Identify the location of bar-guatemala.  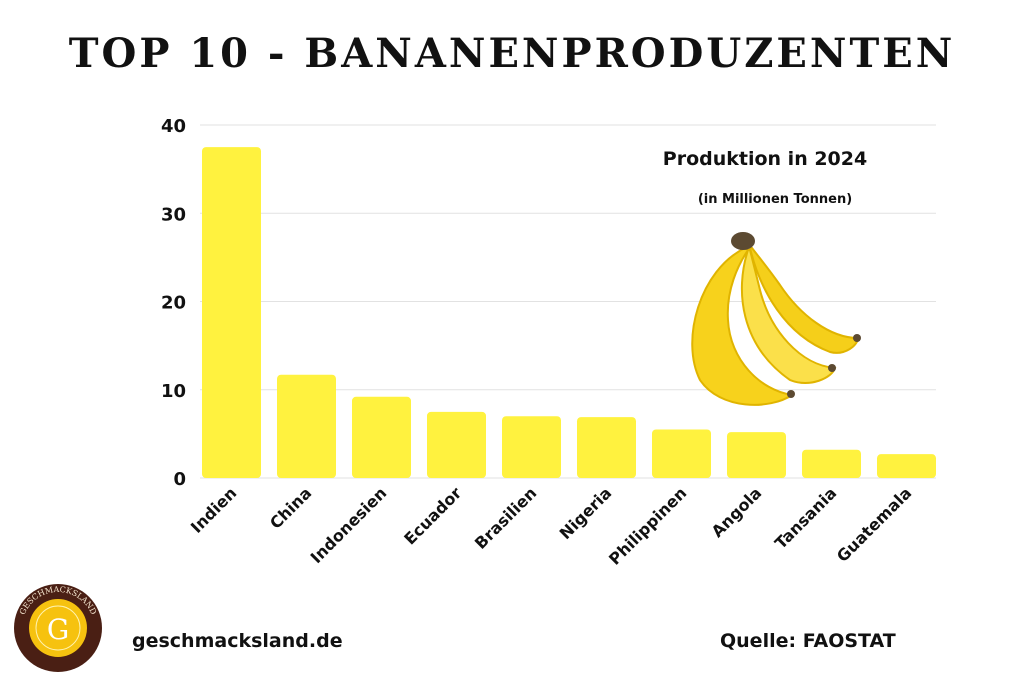
(906, 466).